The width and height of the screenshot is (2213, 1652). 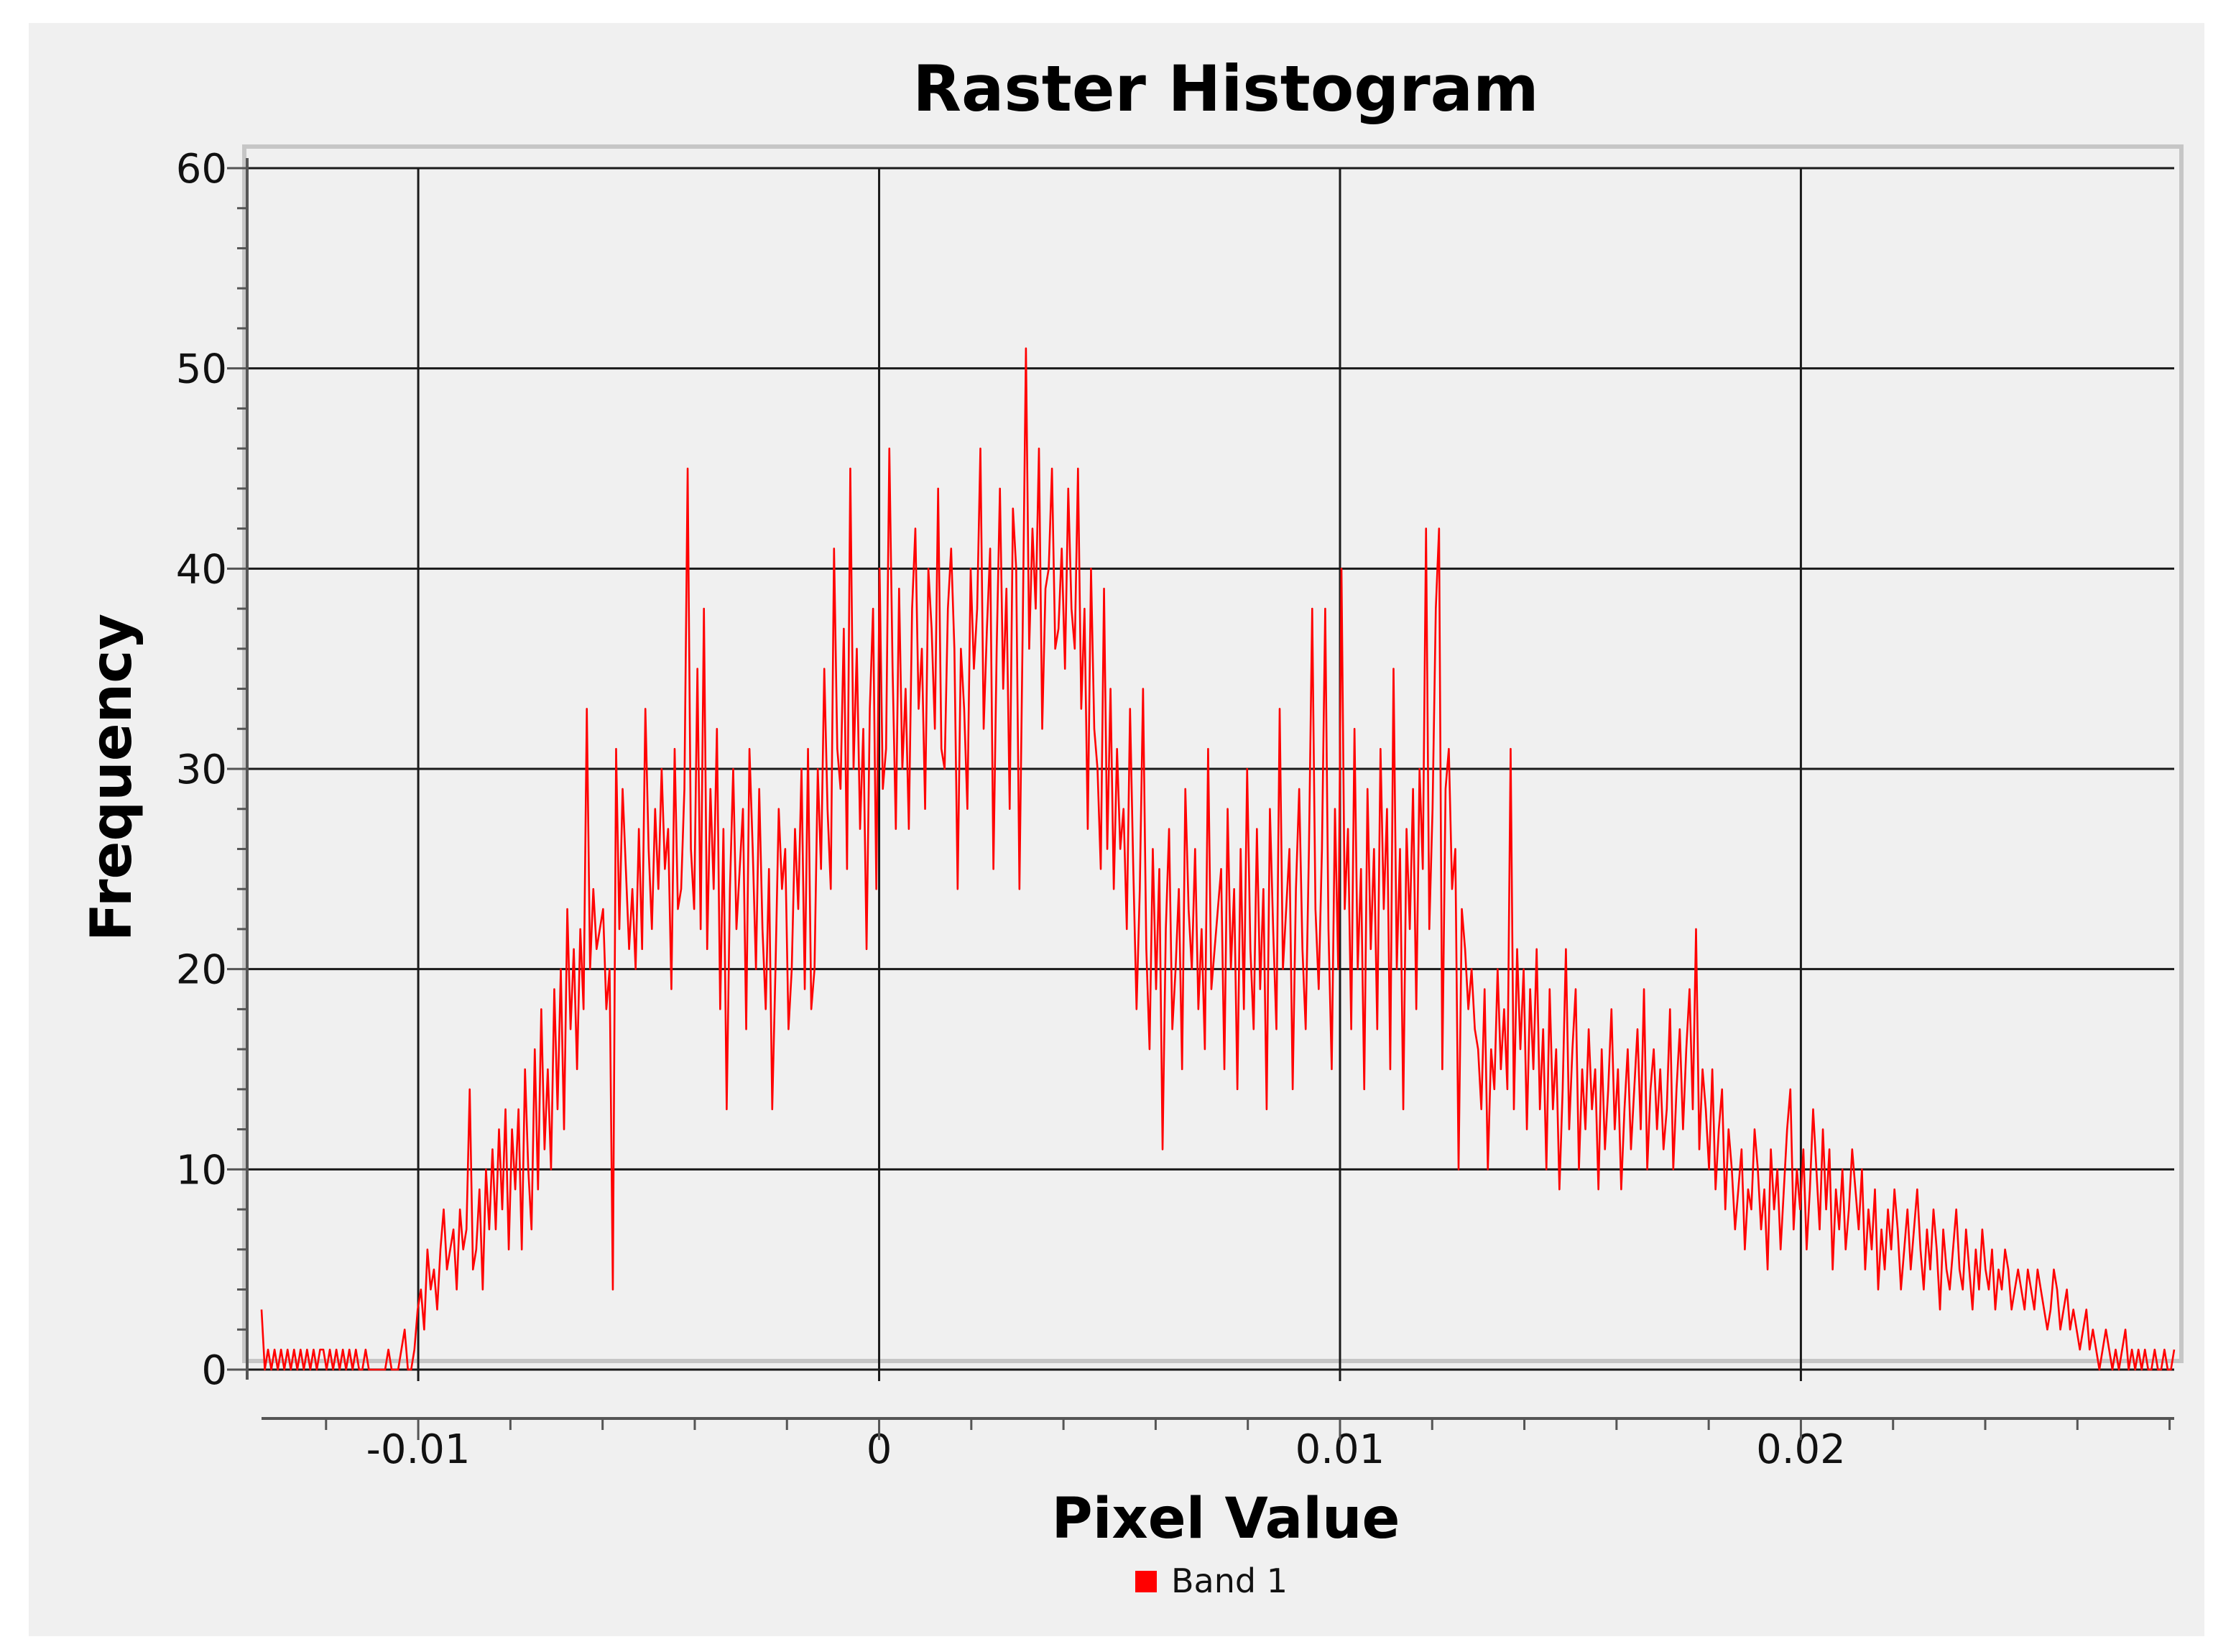 I want to click on legend-label-band-1: Band 1, so click(x=1230, y=1580).